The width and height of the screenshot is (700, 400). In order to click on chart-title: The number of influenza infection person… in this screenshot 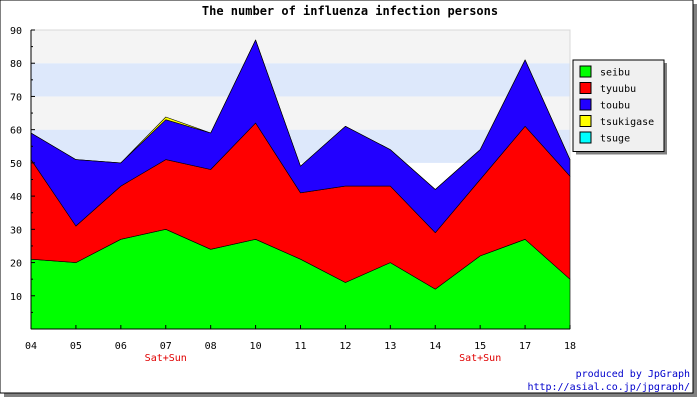, I will do `click(350, 11)`.